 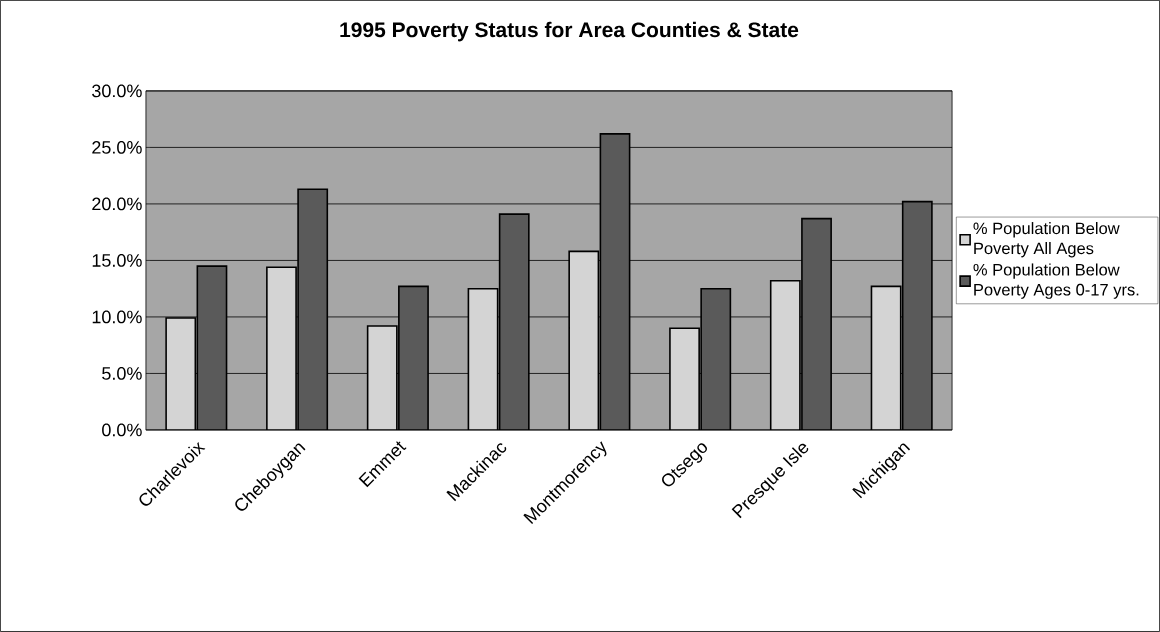 What do you see at coordinates (1046, 240) in the screenshot?
I see `legend-label: % Population Below Poverty All Ages` at bounding box center [1046, 240].